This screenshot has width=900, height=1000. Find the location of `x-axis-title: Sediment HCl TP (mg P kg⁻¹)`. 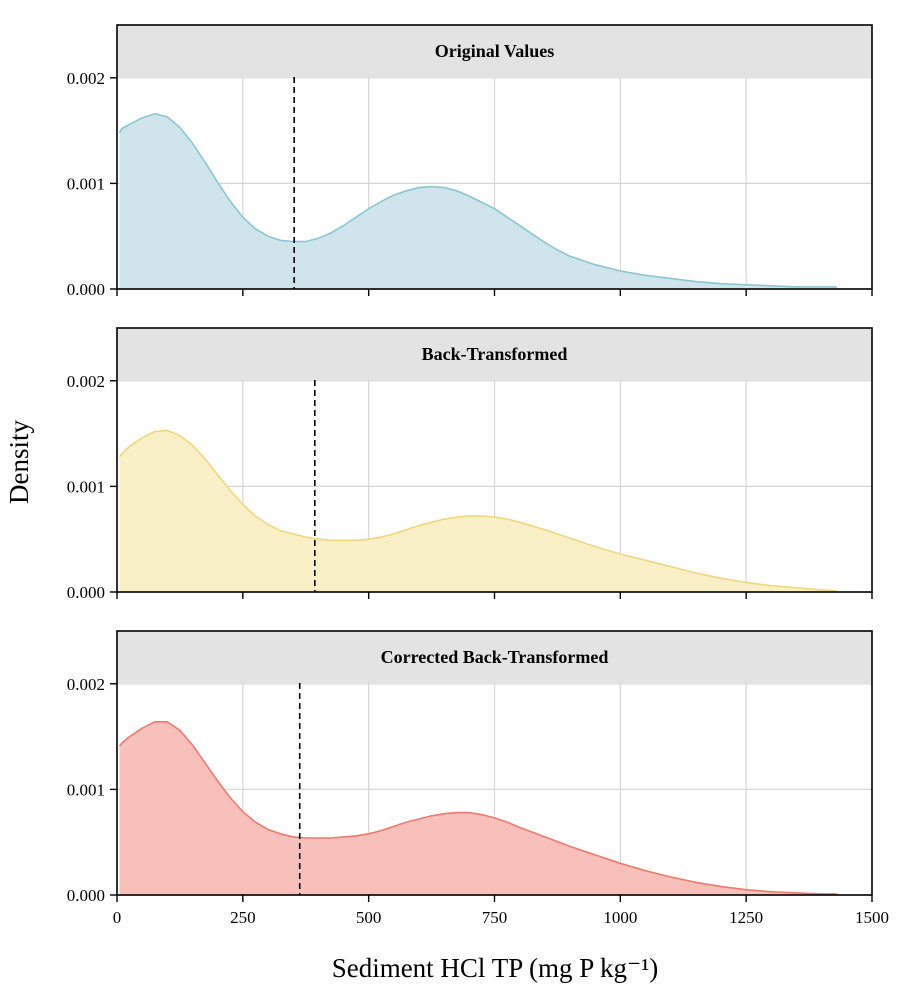

x-axis-title: Sediment HCl TP (mg P kg⁻¹) is located at coordinates (495, 968).